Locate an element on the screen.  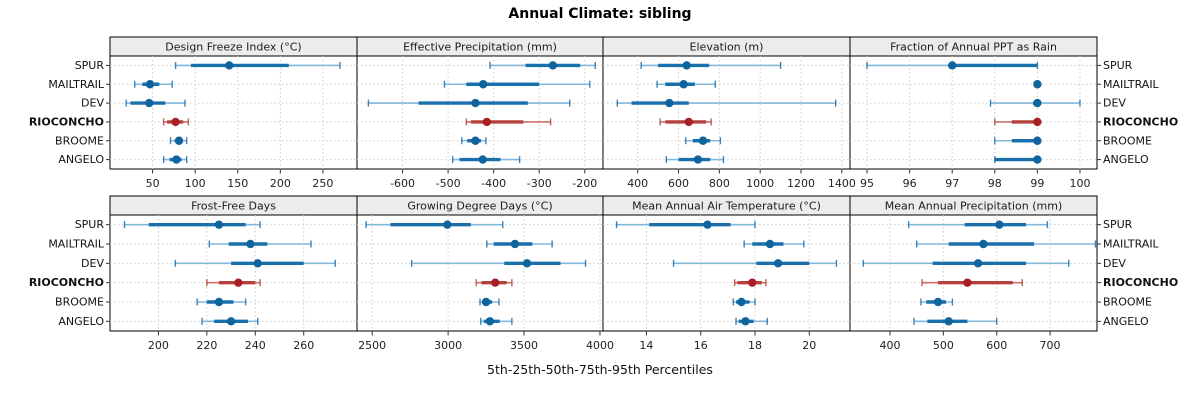
x-tick-label: 240 is located at coordinates (255, 345).